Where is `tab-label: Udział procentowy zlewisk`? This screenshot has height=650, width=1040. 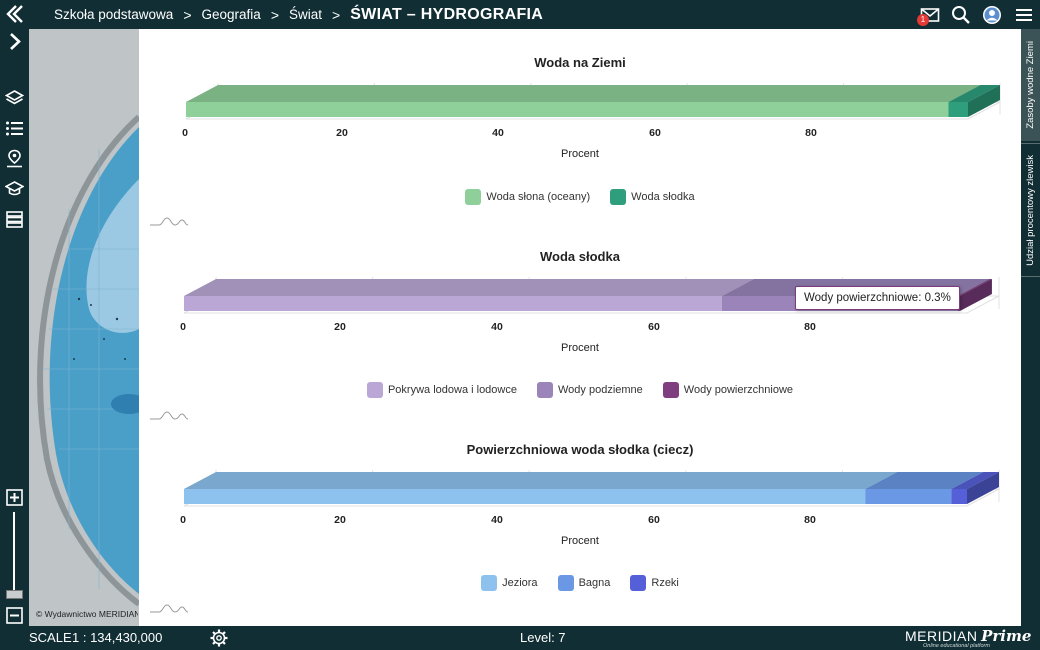
tab-label: Udział procentowy zlewisk is located at coordinates (1030, 210).